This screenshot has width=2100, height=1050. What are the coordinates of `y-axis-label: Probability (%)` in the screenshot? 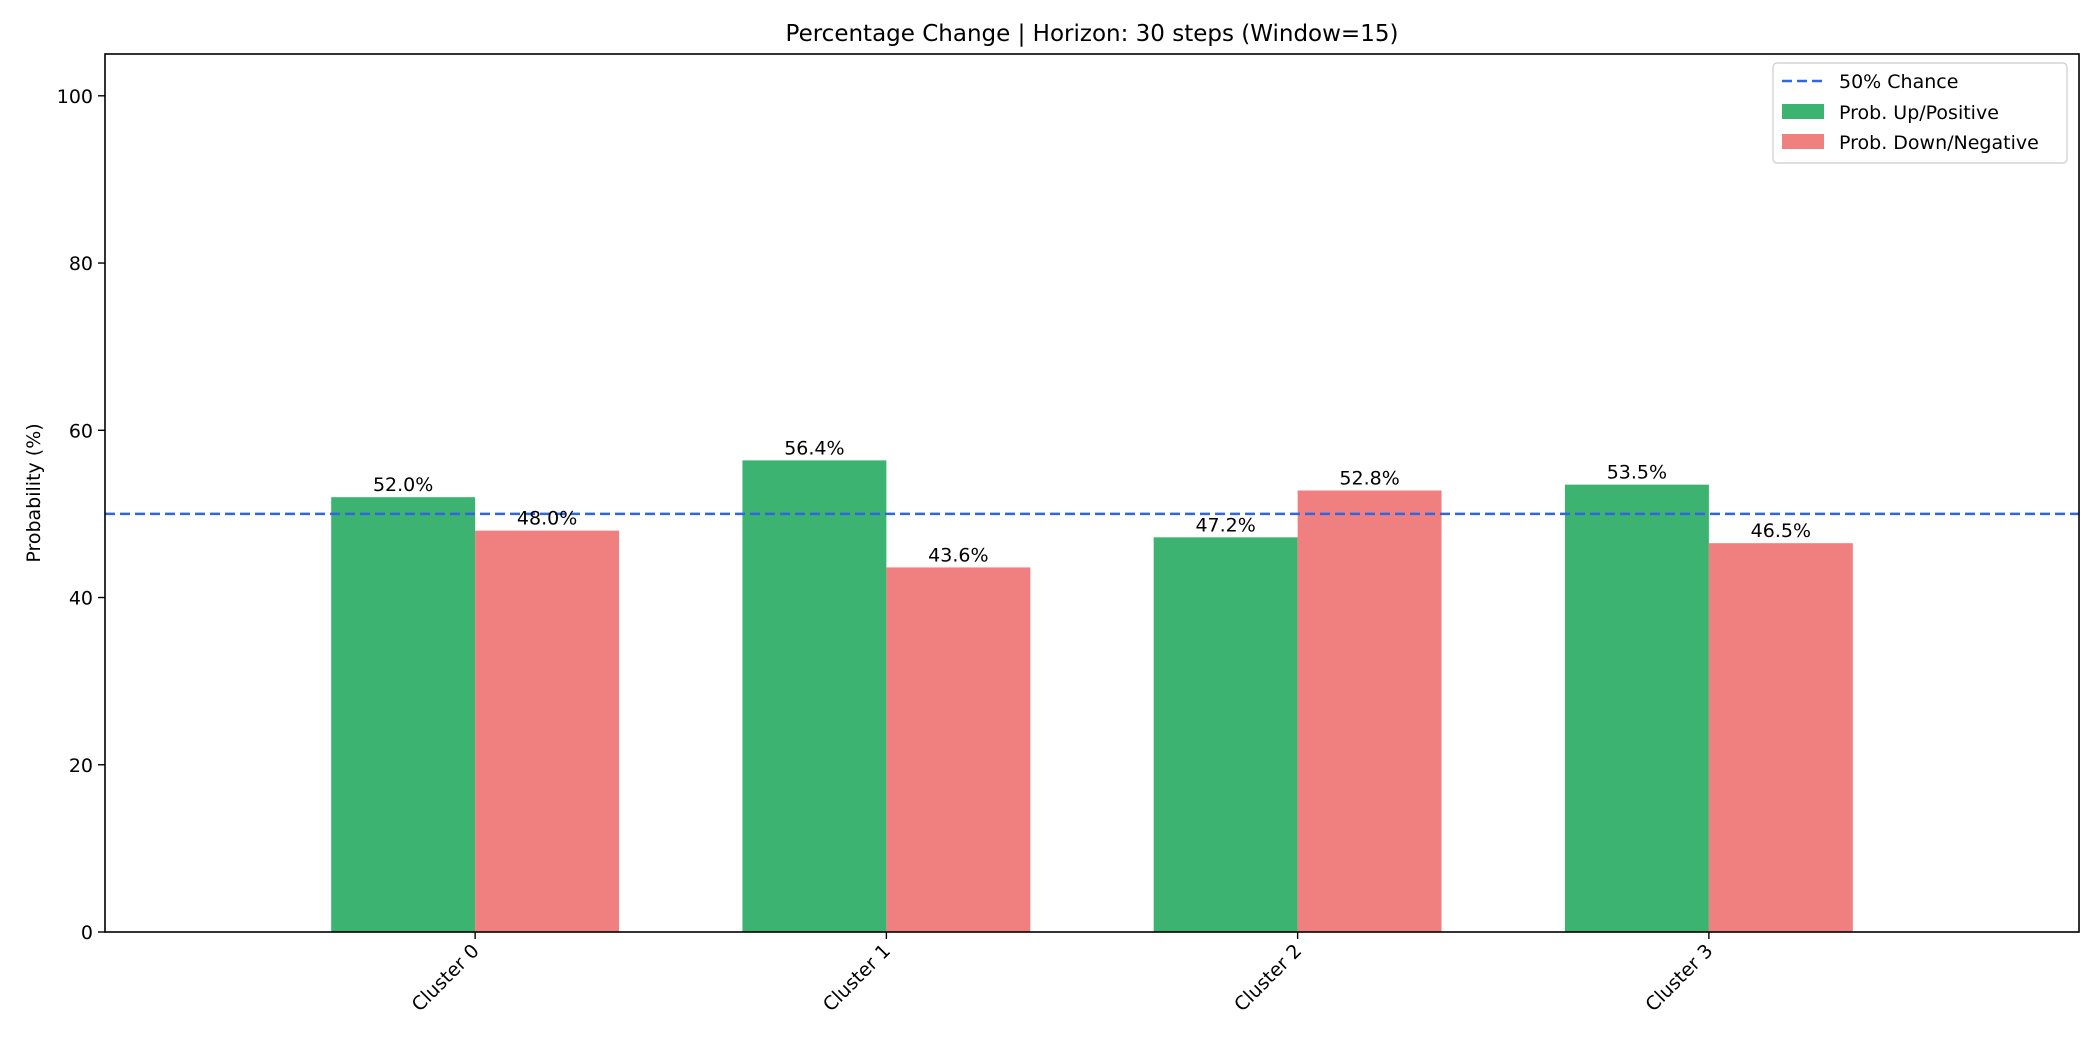 It's located at (34, 492).